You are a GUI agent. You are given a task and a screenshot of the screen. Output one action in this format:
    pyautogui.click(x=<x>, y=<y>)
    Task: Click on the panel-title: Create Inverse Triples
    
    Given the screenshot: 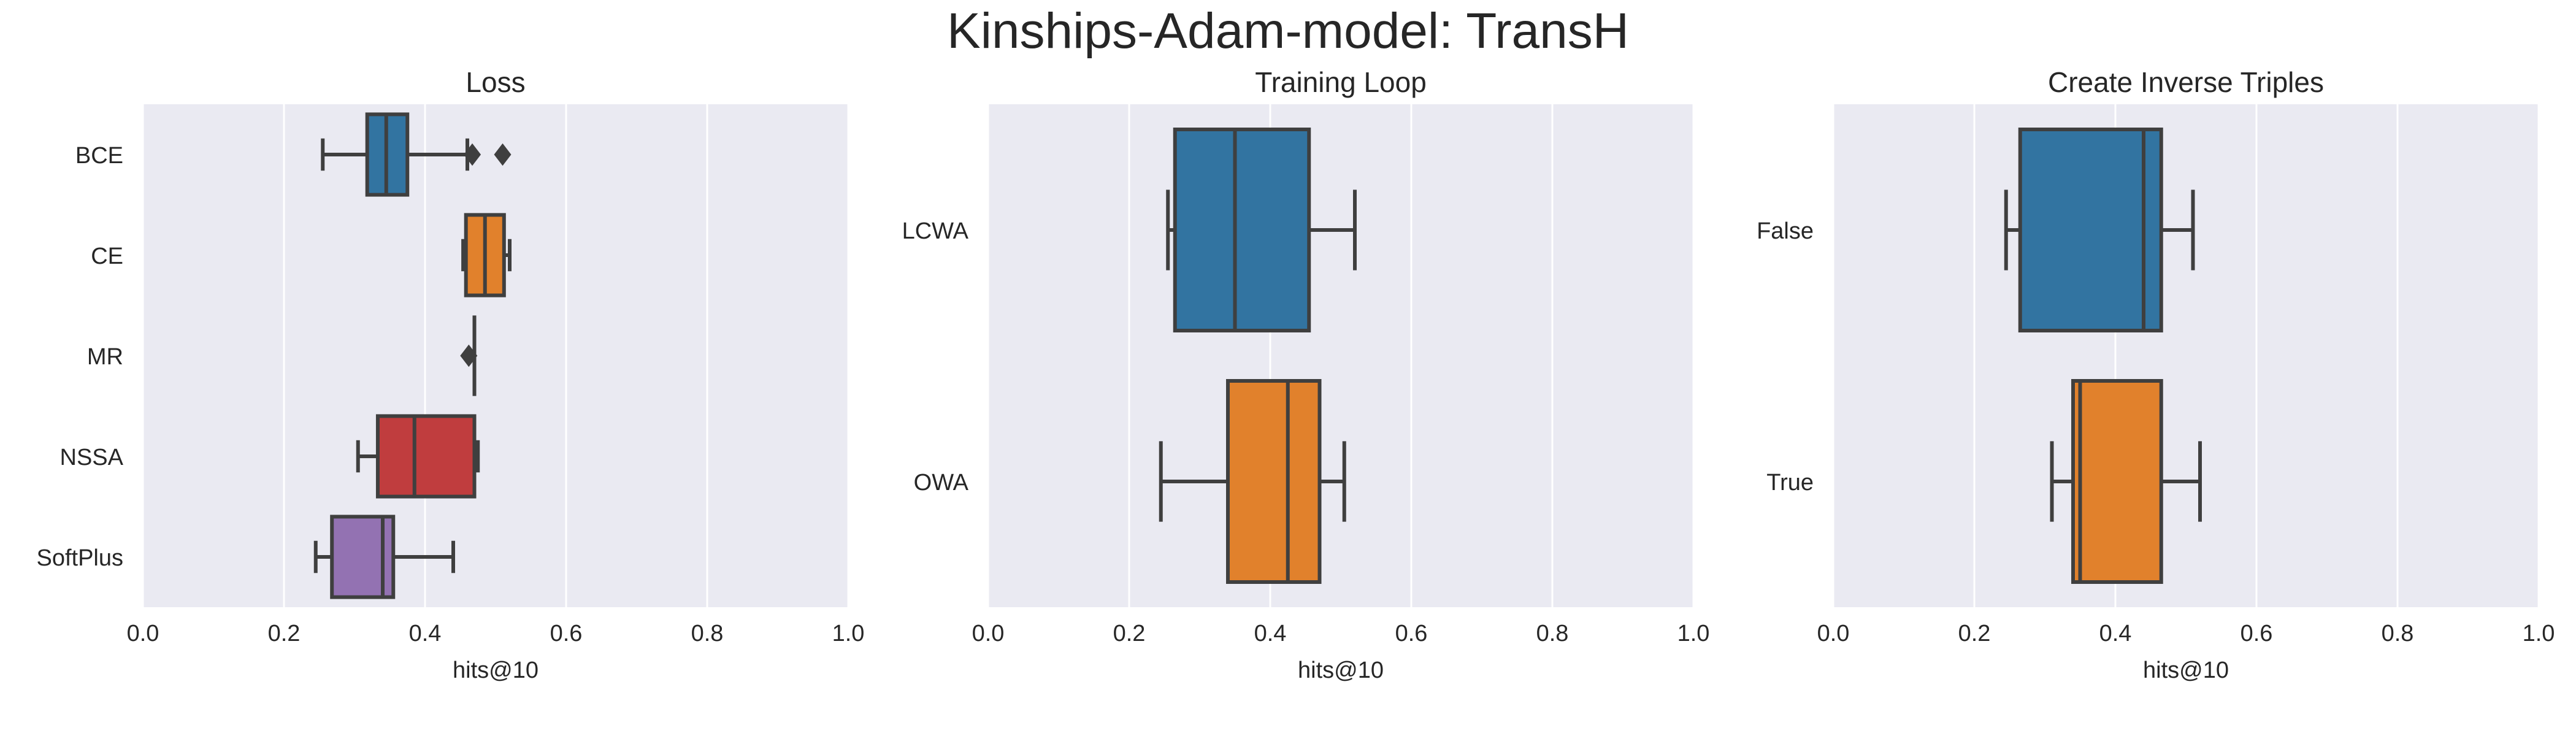 What is the action you would take?
    pyautogui.click(x=2186, y=82)
    